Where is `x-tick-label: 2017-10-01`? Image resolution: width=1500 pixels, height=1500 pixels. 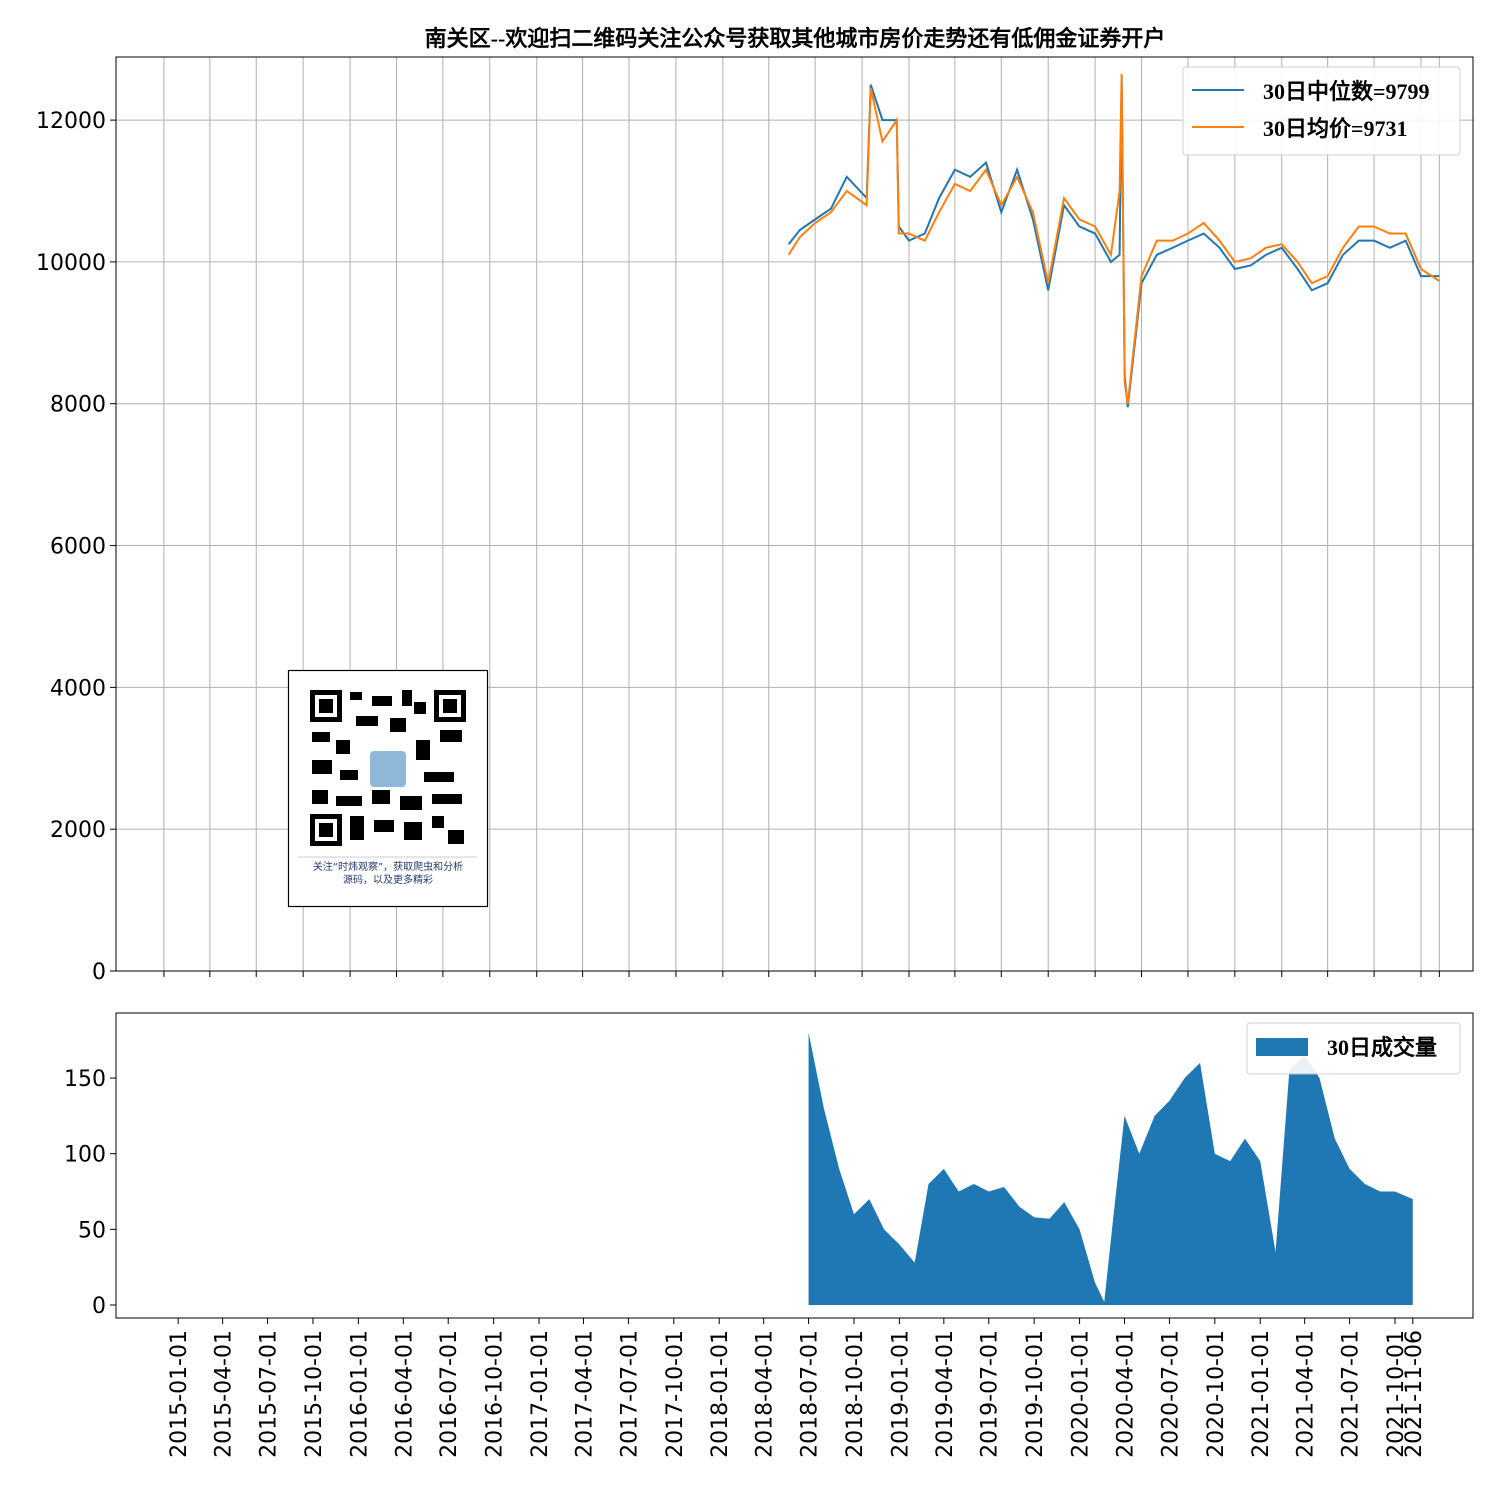 x-tick-label: 2017-10-01 is located at coordinates (675, 1394).